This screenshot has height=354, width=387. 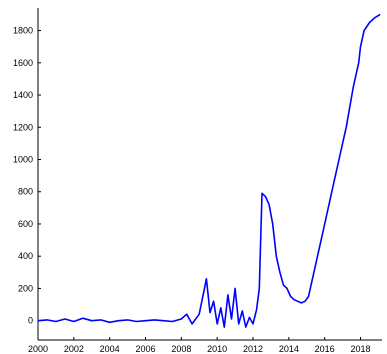 What do you see at coordinates (23, 127) in the screenshot?
I see `y-tick-label: 1200` at bounding box center [23, 127].